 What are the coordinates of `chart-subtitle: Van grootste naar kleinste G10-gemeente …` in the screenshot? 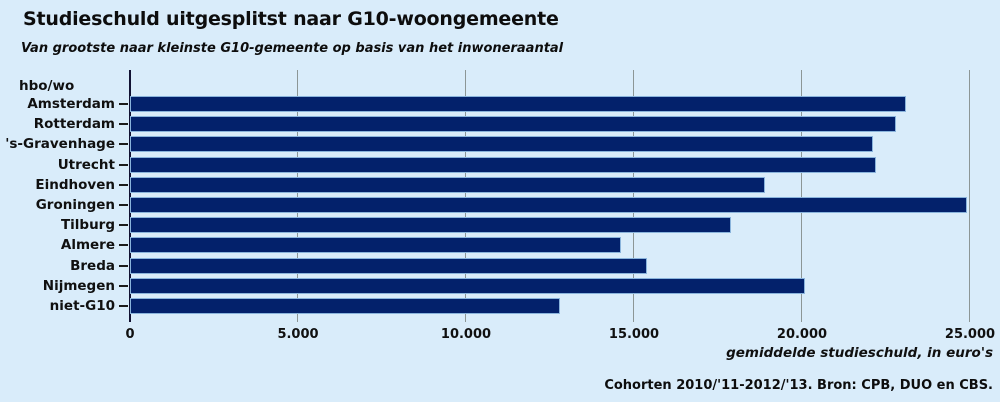 It's located at (292, 48).